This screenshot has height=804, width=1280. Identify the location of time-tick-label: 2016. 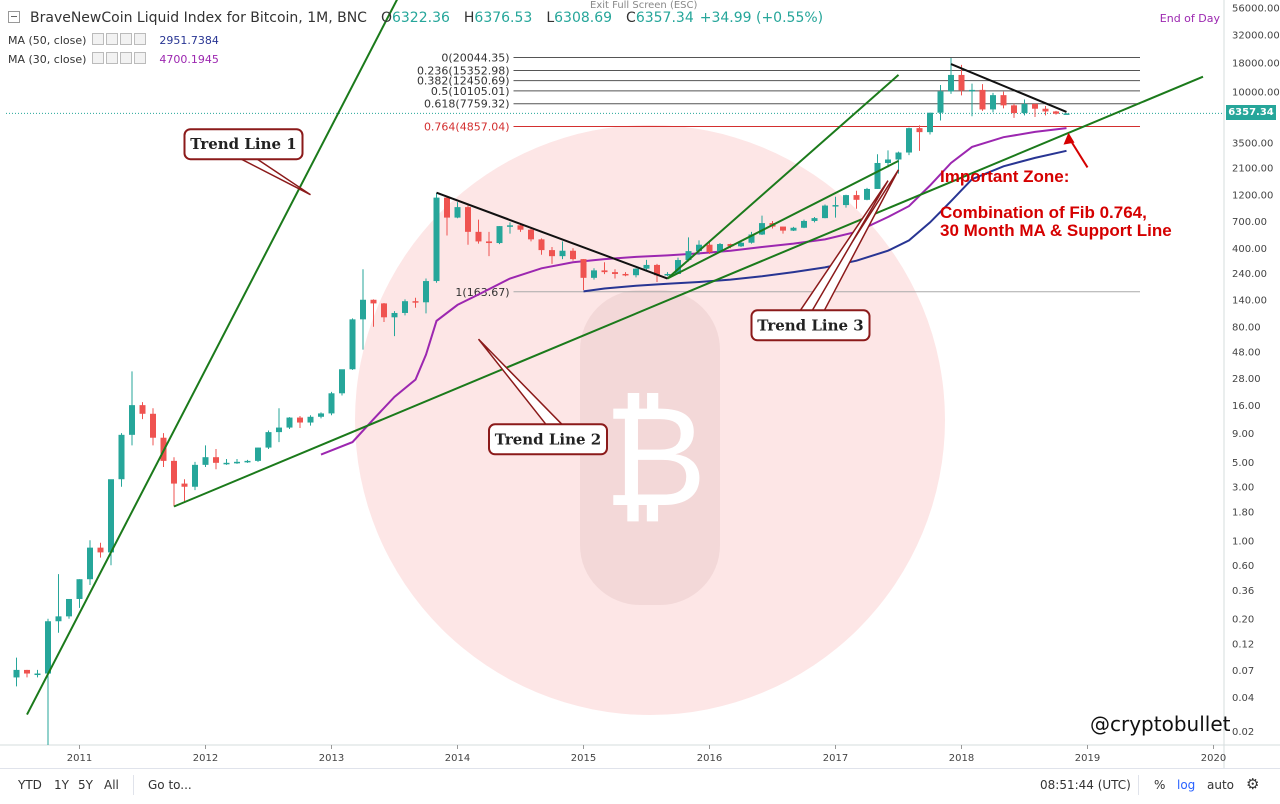
(709, 758).